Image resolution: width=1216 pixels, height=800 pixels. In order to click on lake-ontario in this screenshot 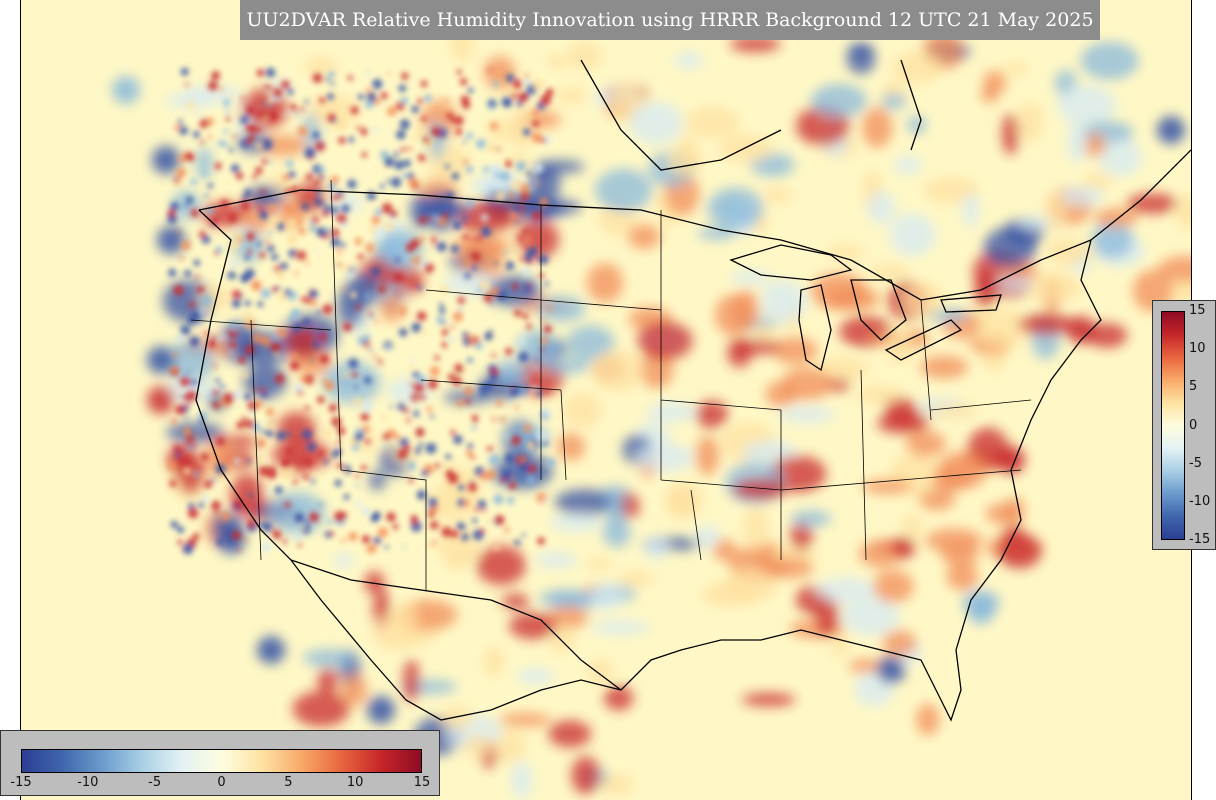, I will do `click(971, 303)`.